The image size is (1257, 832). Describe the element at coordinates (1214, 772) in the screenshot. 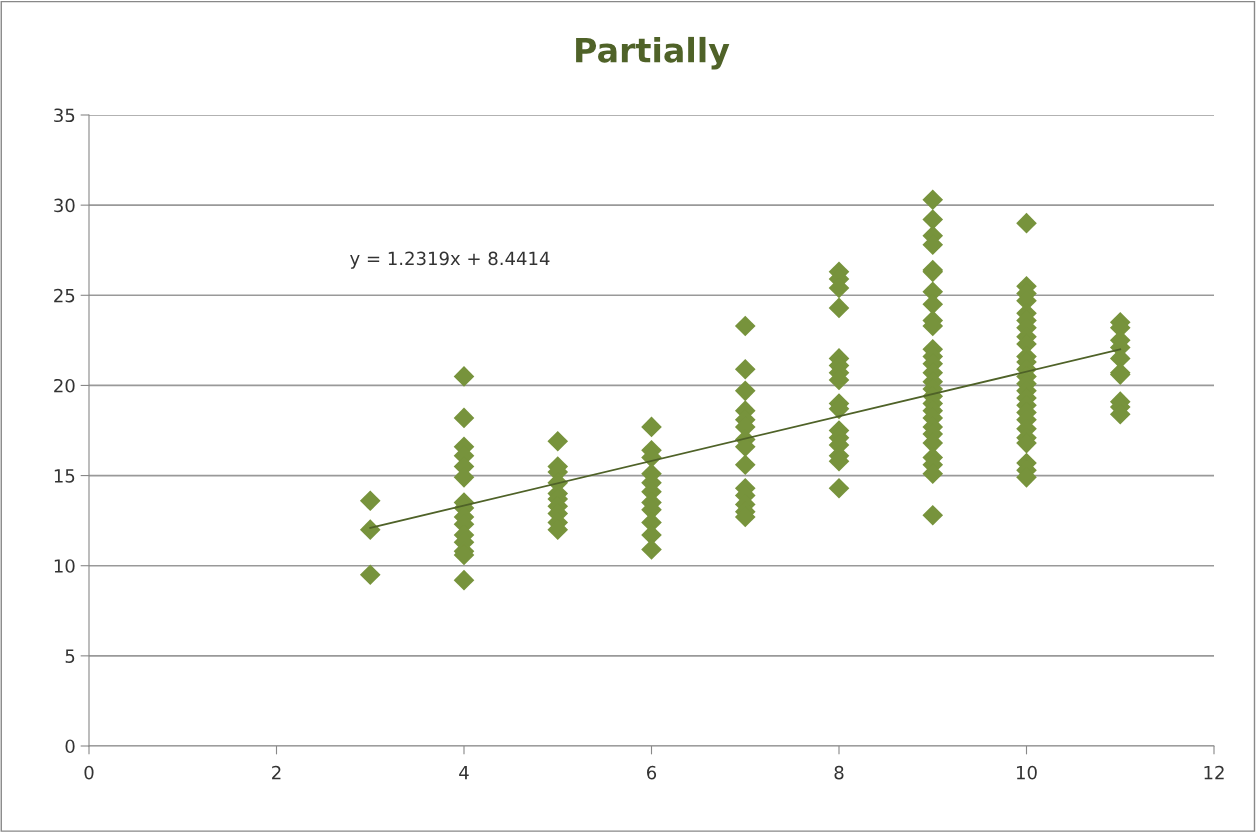

I see `x-tick-label: 12` at that location.